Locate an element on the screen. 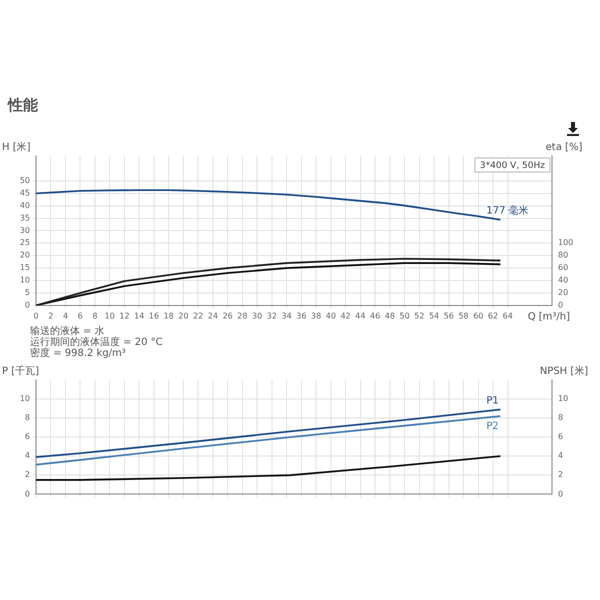 This screenshot has height=600, width=600. y2-tick-label: 40 is located at coordinates (563, 280).